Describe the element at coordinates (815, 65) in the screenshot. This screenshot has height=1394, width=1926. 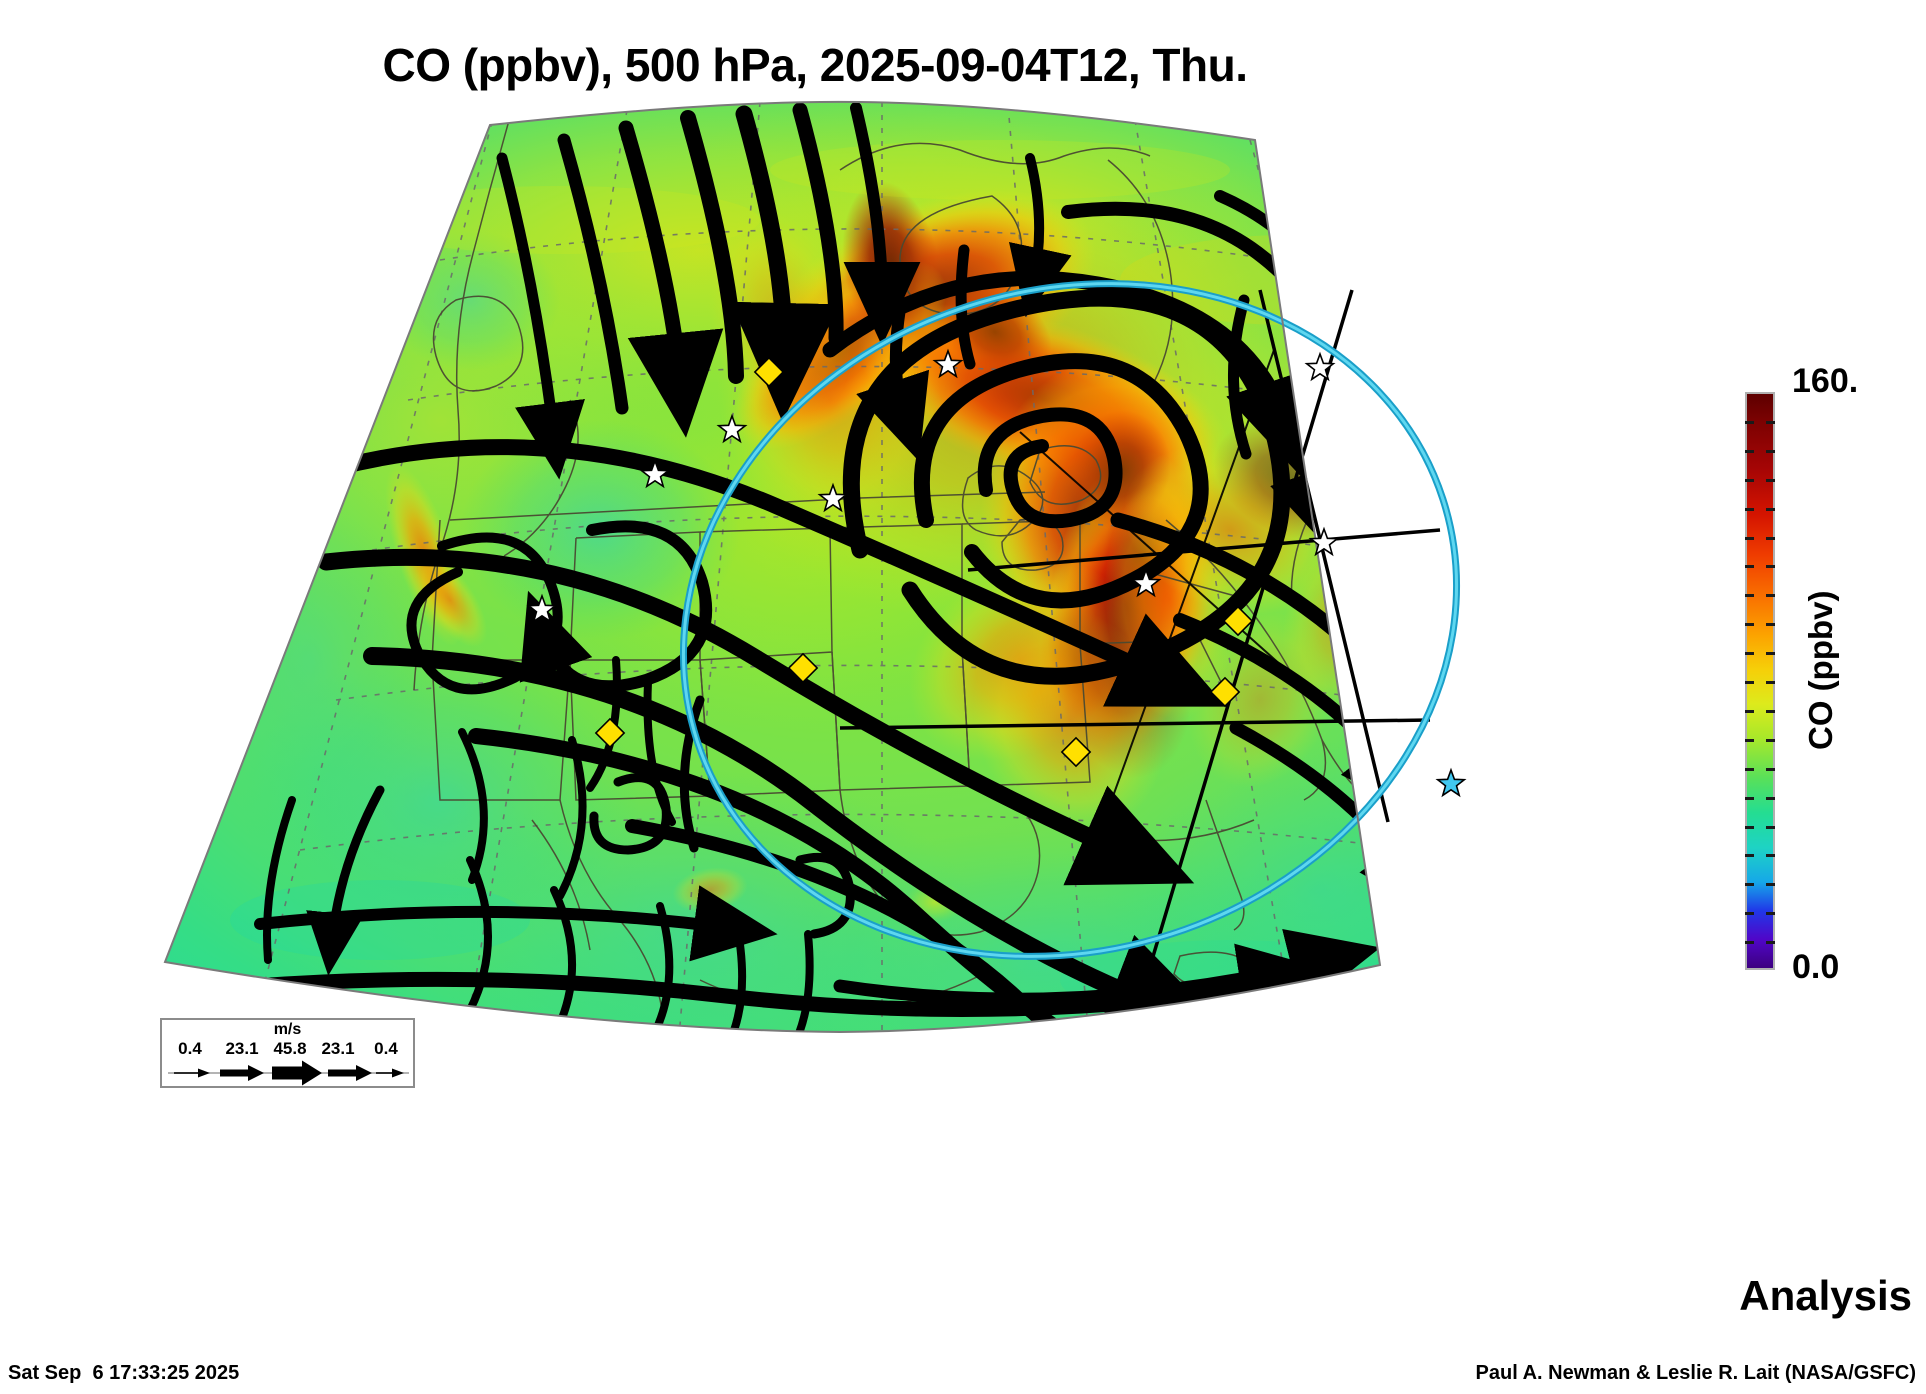
I see `page-title: CO (ppbv), 500 hPa, 2025-09-04T12, Thu.` at that location.